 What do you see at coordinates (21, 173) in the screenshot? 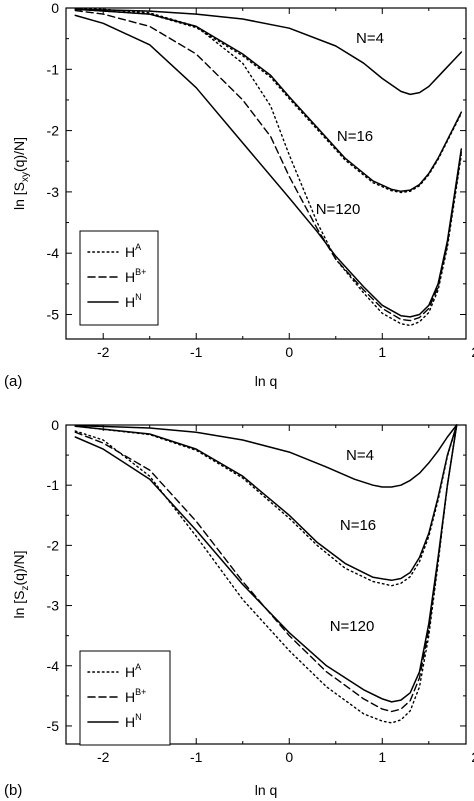
I see `y-axis-label: ln [Sxy(q)/N]` at bounding box center [21, 173].